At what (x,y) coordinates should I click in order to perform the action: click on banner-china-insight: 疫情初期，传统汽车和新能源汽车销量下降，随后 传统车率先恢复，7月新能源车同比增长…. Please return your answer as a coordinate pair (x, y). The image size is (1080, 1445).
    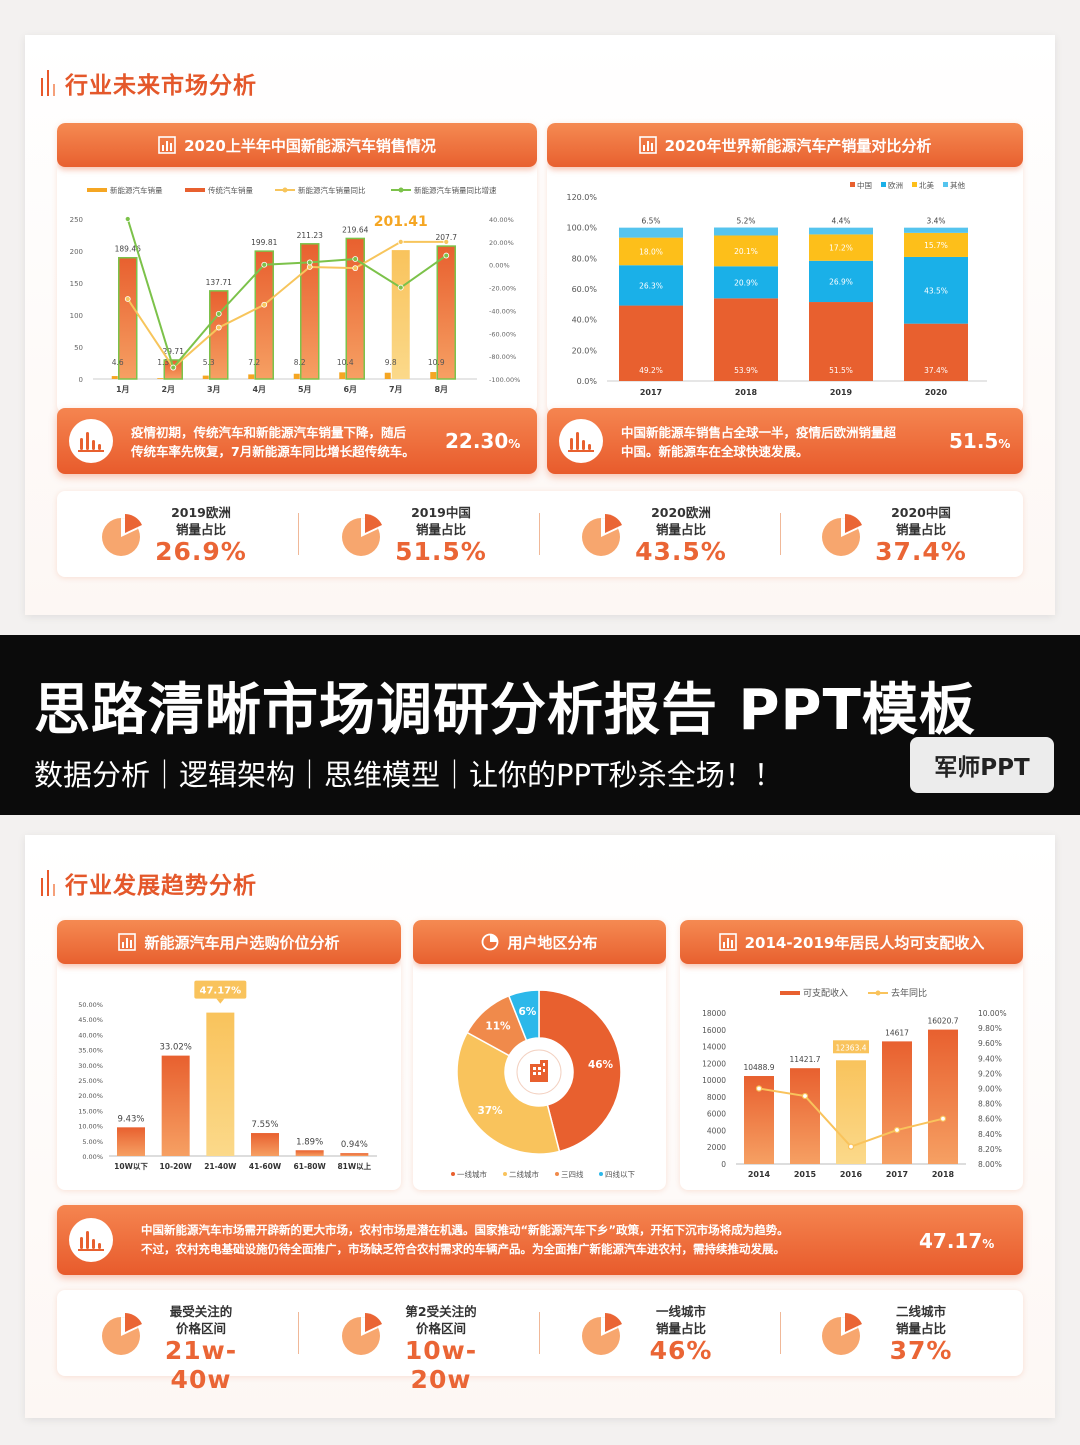
    Looking at the image, I should click on (297, 441).